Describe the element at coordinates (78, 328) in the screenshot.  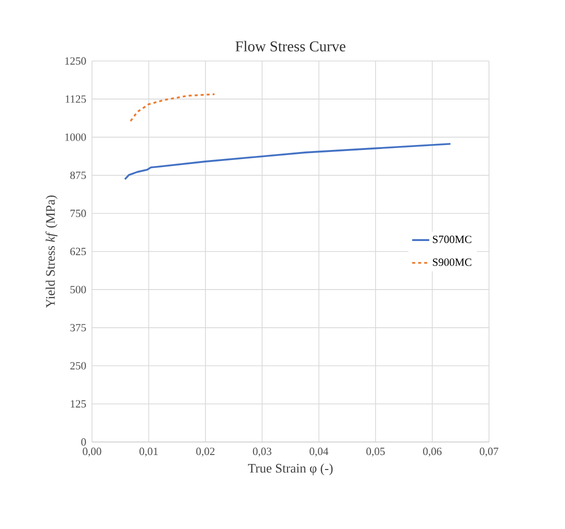
I see `y-tick-label: 375` at that location.